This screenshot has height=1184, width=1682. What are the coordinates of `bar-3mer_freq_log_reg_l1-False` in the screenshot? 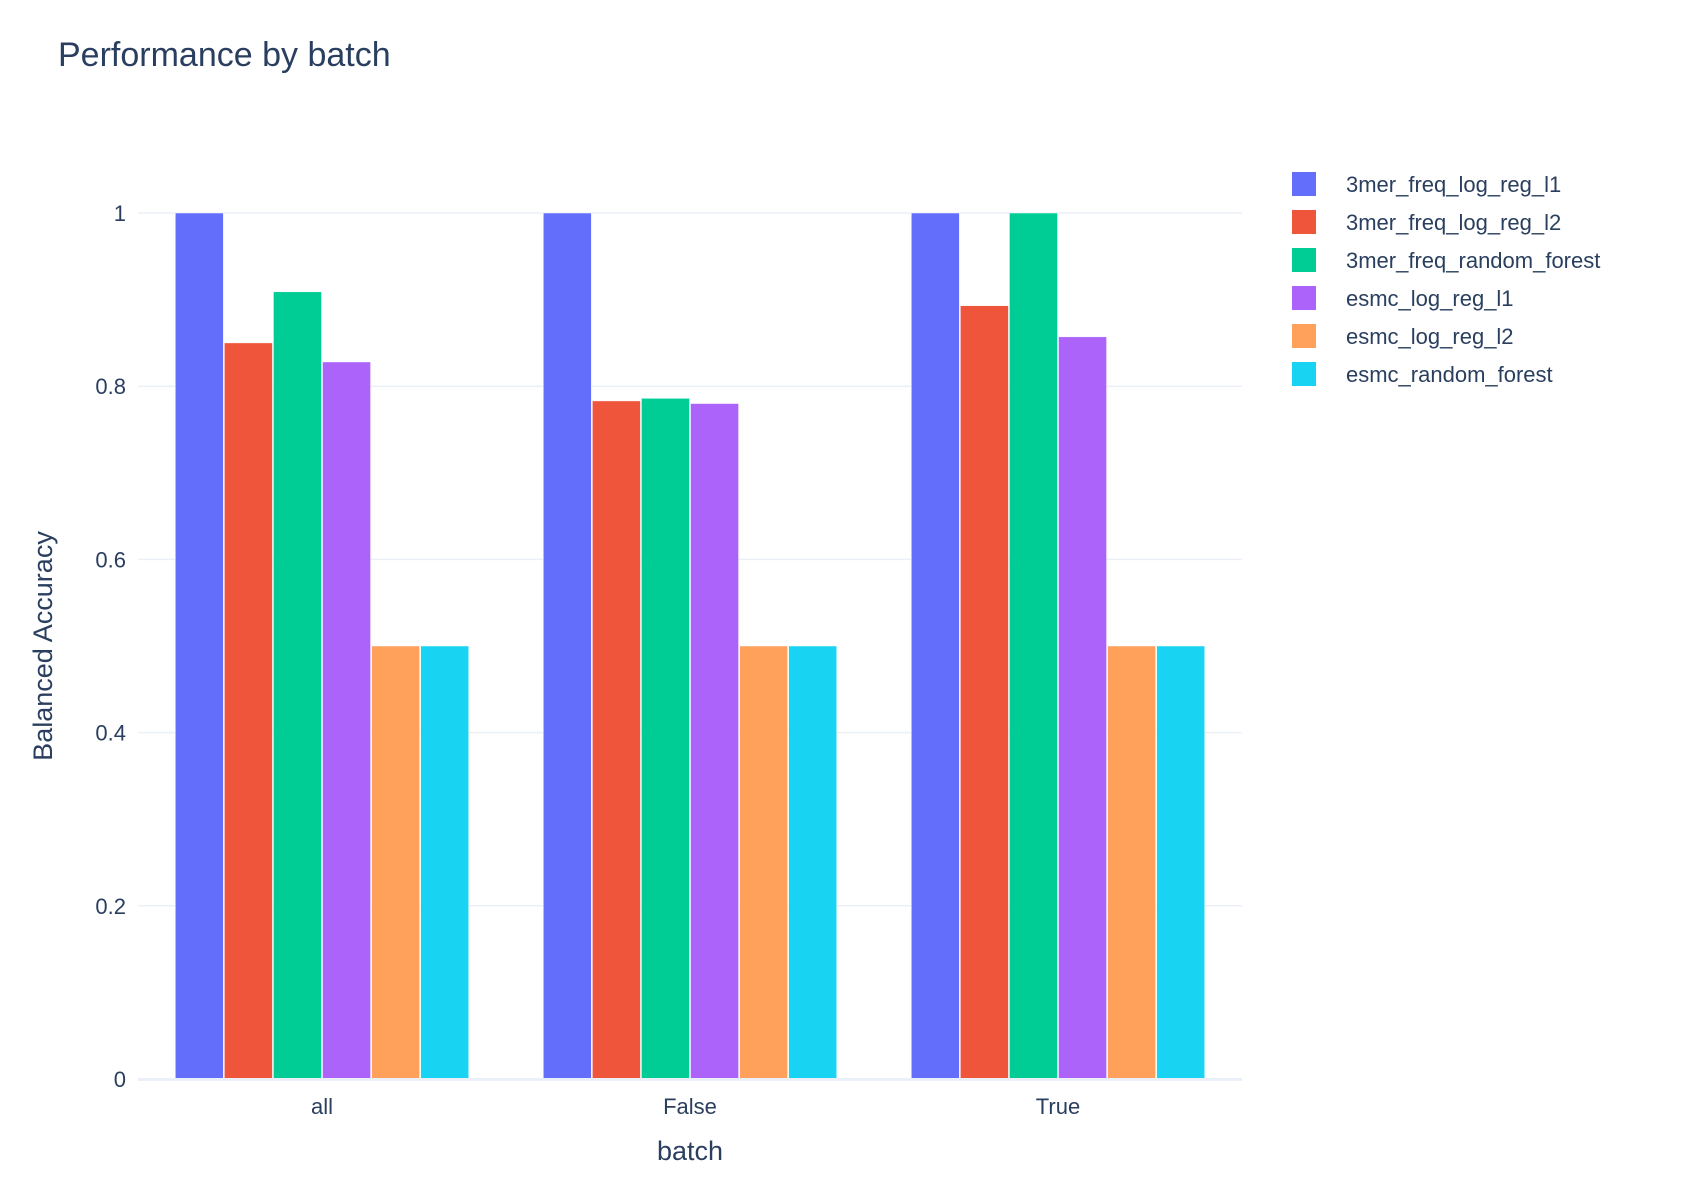 It's located at (567, 646).